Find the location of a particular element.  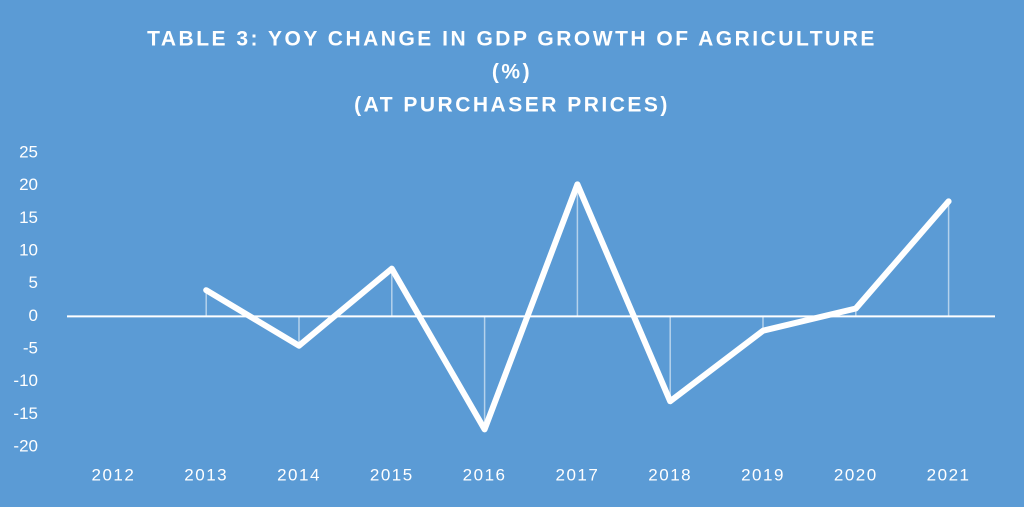

y-tick-label: 10 is located at coordinates (28, 249).